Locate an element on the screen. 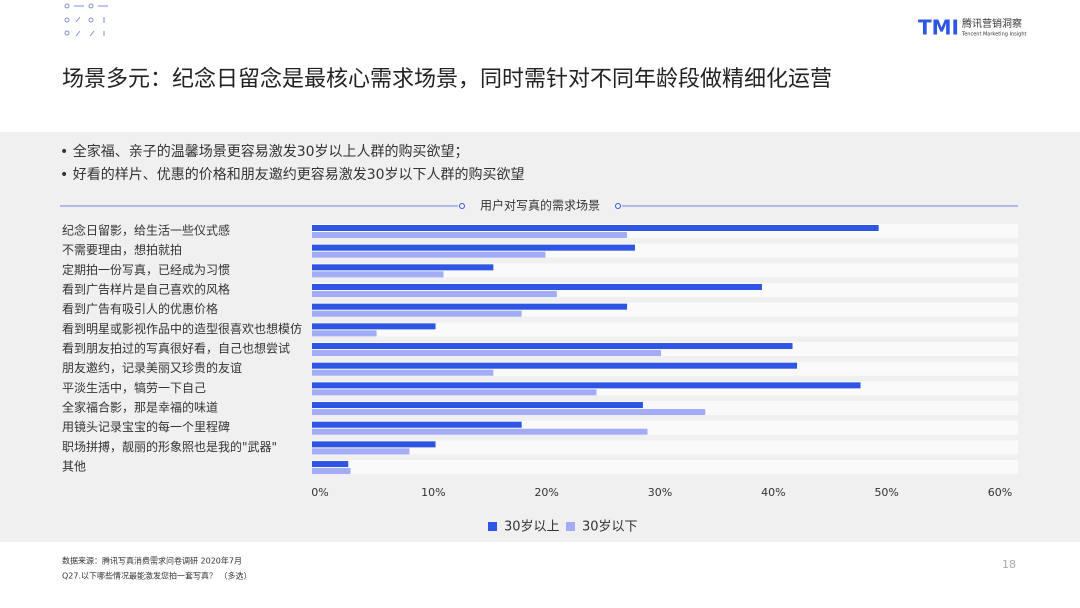 The image size is (1080, 608). corner-decoration is located at coordinates (86, 20).